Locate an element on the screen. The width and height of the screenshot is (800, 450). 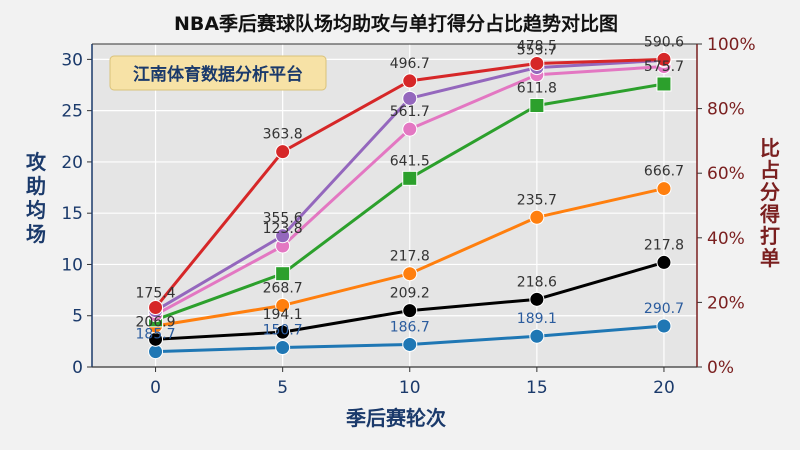
data-label: 496.7 is located at coordinates (410, 64).